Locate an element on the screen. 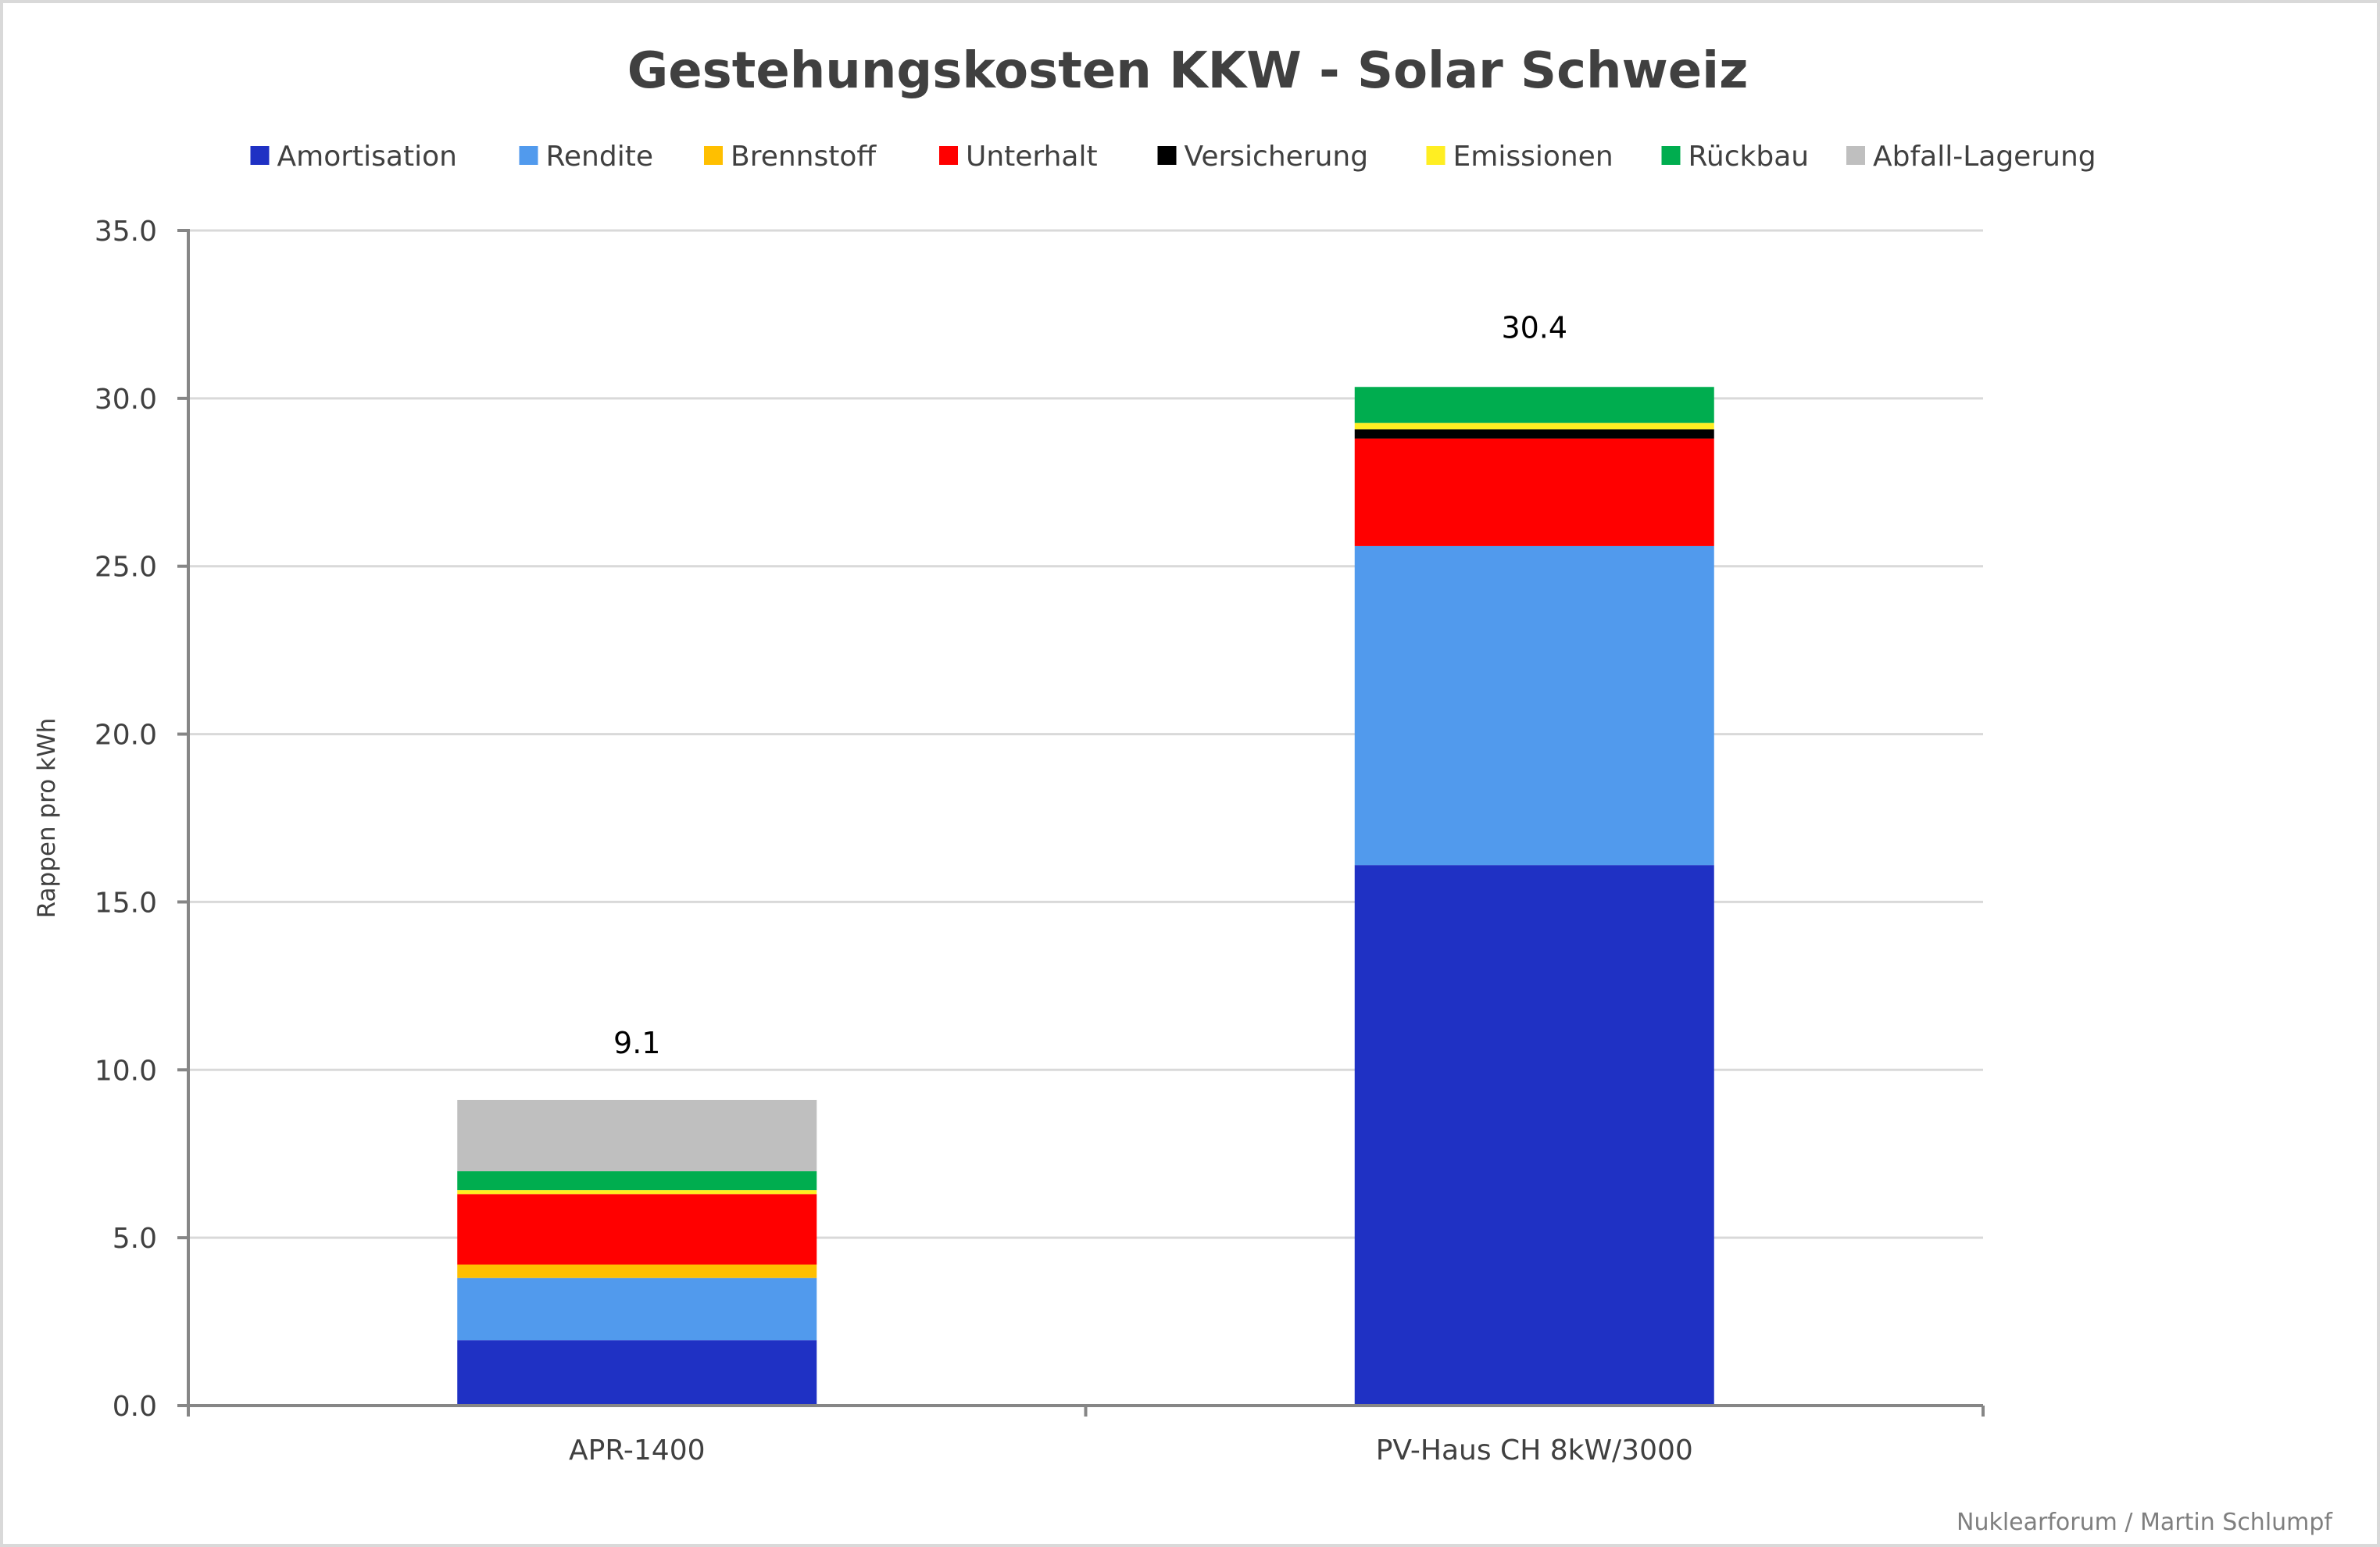 Image resolution: width=2380 pixels, height=1547 pixels. legend-item-brennstoff: Brennstoff is located at coordinates (790, 157).